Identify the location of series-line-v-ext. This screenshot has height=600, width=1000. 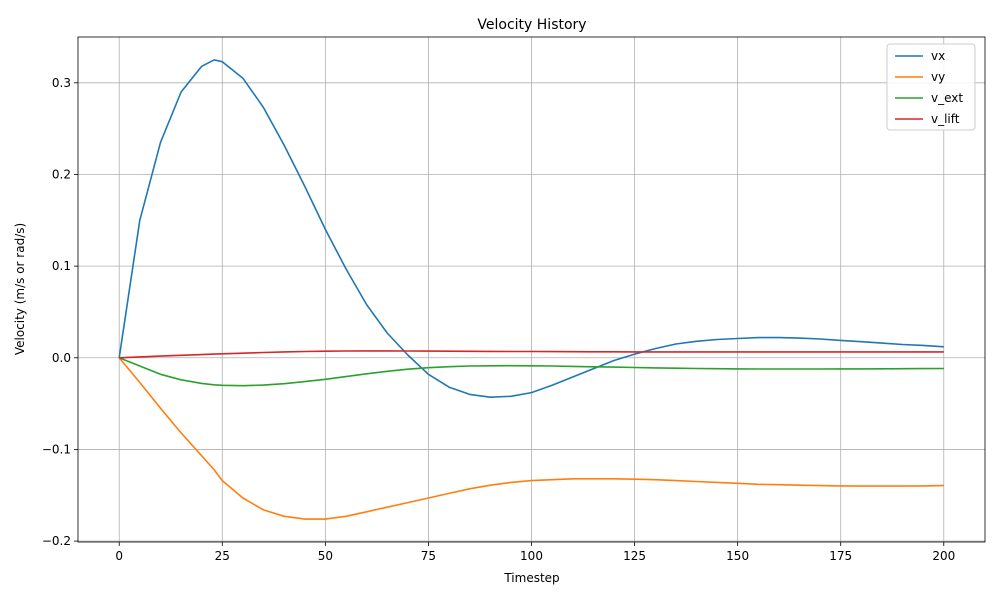
(531, 372).